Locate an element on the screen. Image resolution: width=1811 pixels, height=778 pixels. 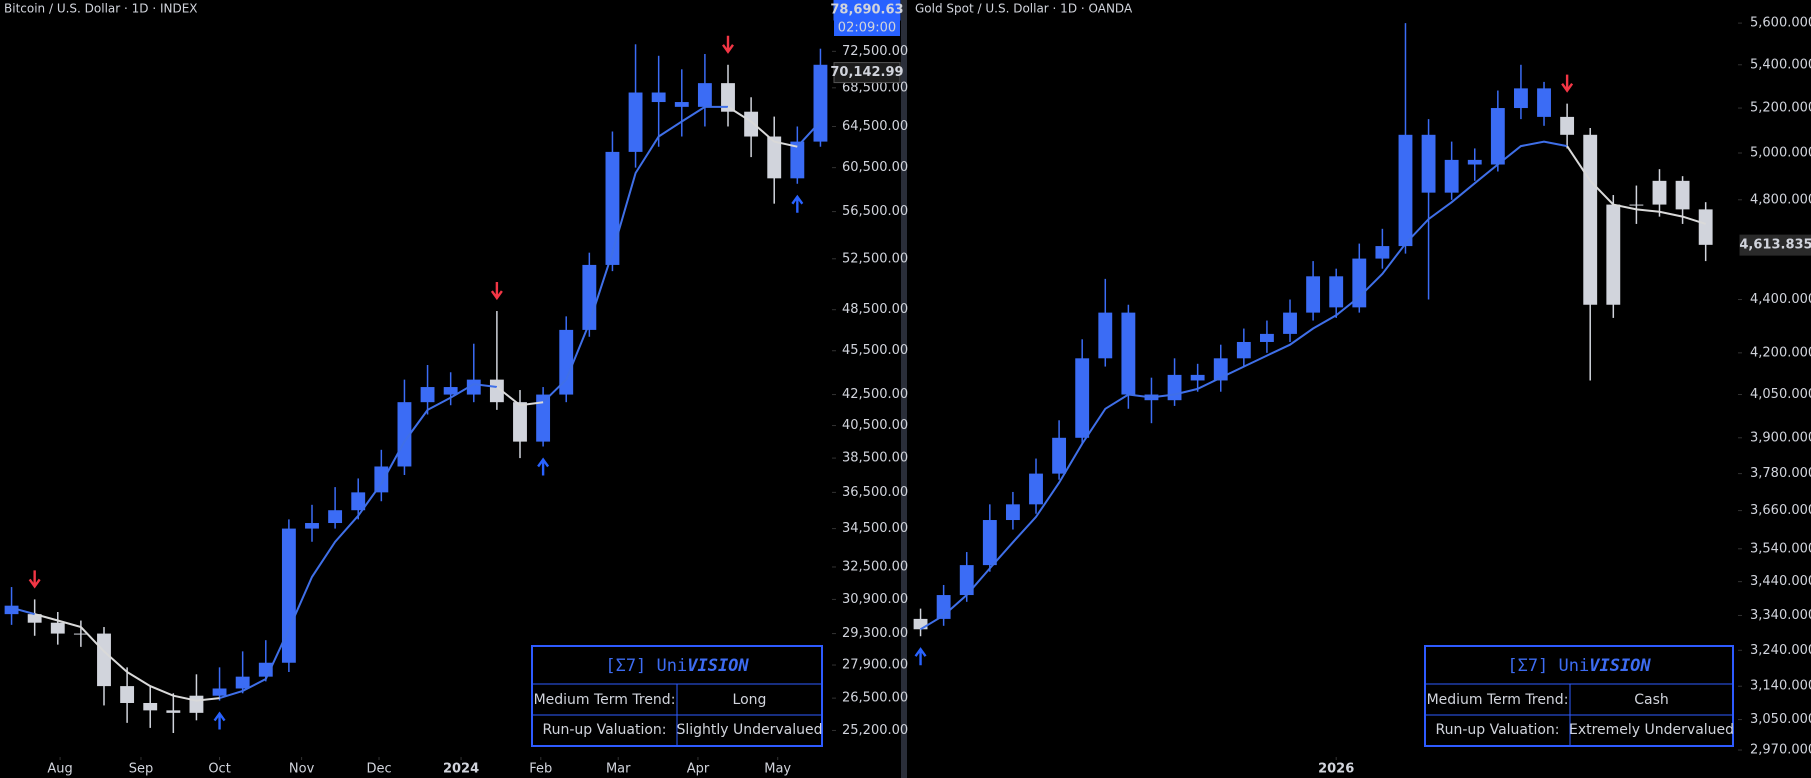
x-tick-label: May is located at coordinates (777, 769).